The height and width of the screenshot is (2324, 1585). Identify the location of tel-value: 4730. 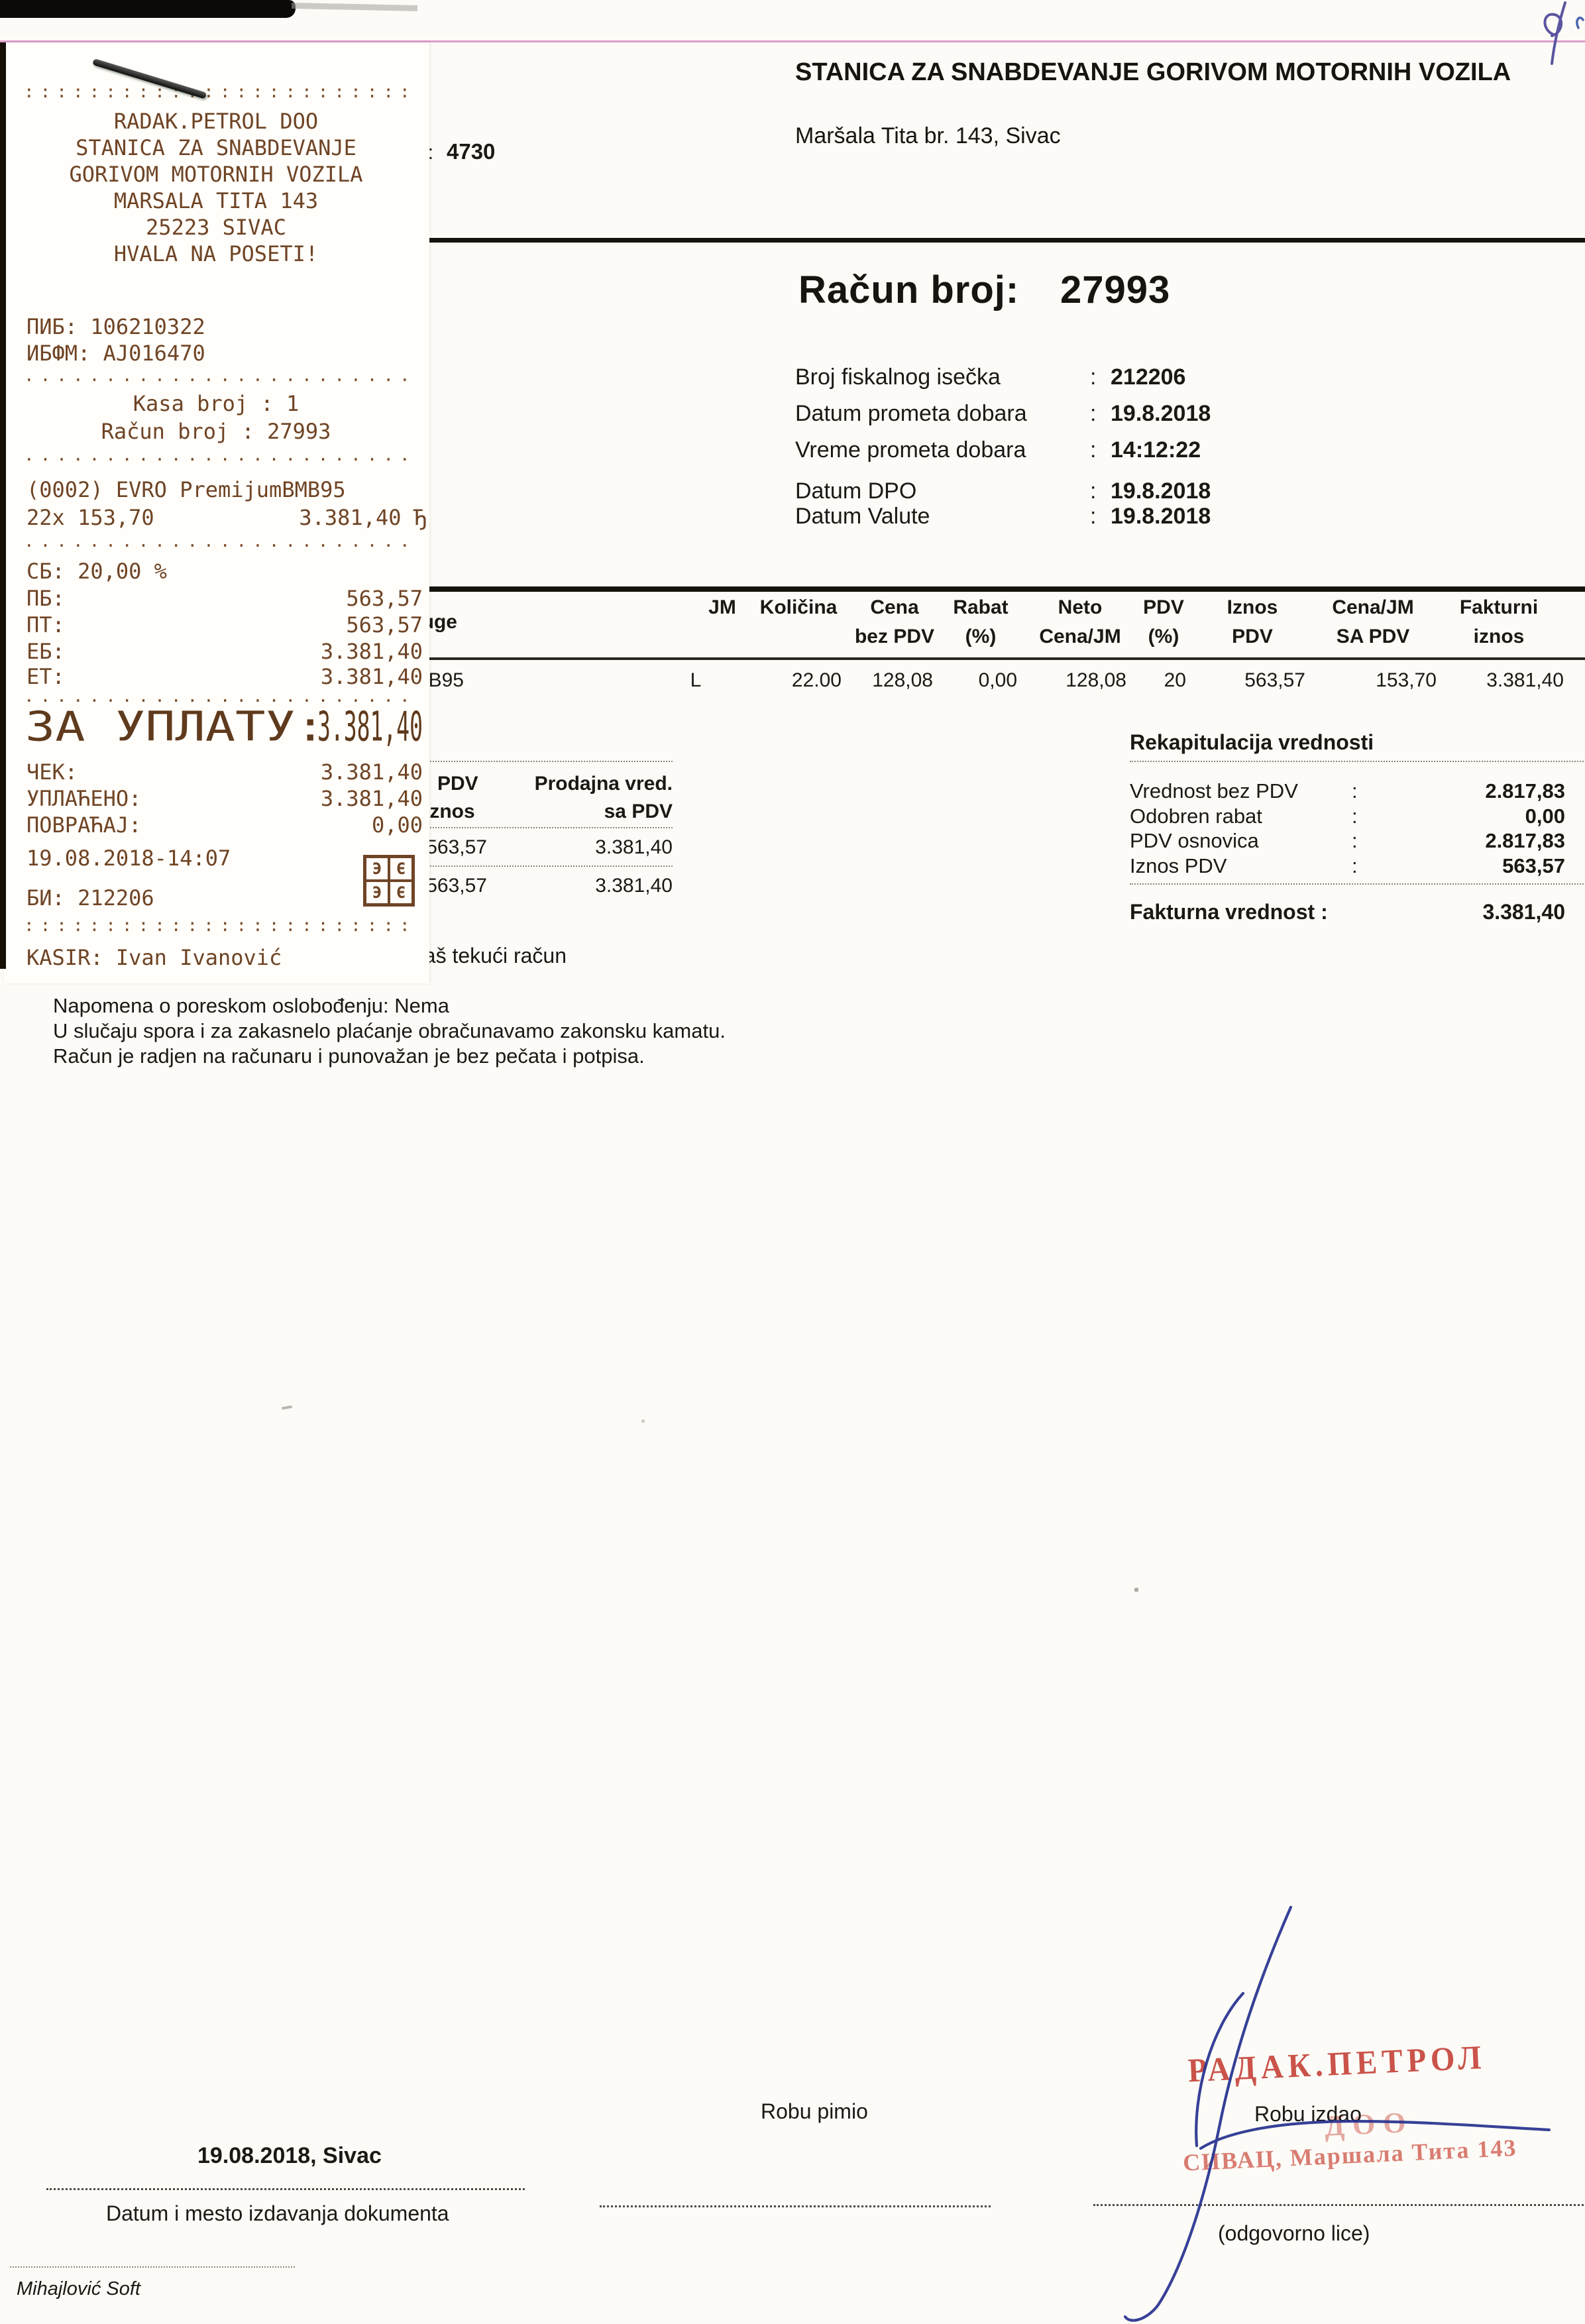
(472, 151).